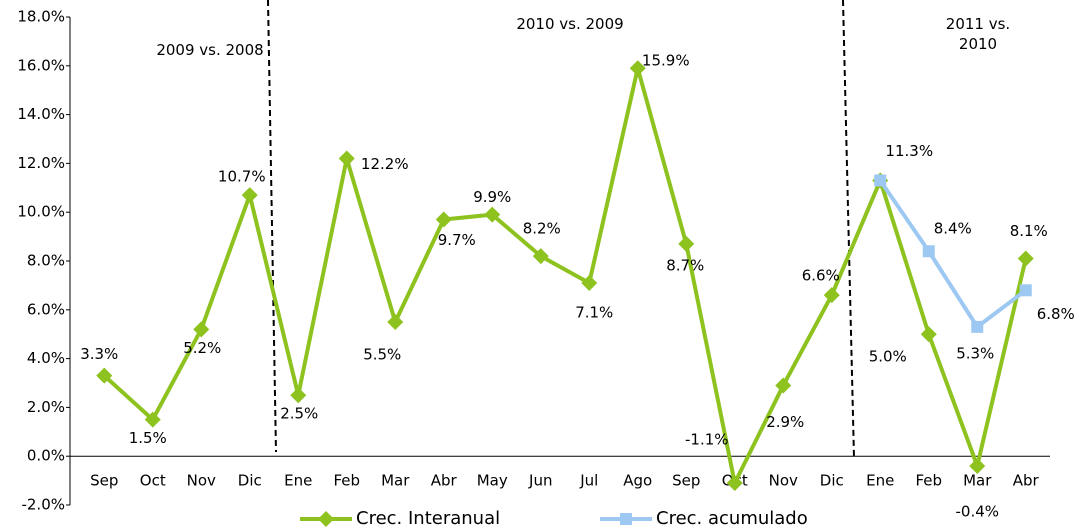 The height and width of the screenshot is (531, 1077). What do you see at coordinates (299, 414) in the screenshot?
I see `data-label: 2.5%` at bounding box center [299, 414].